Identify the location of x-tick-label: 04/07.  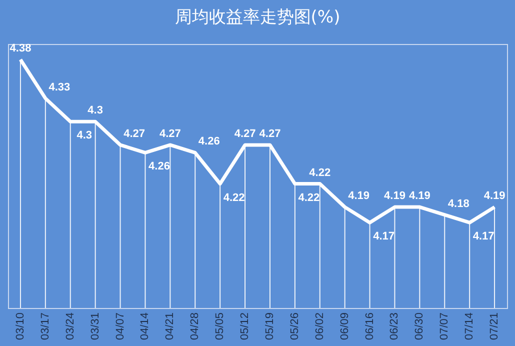
(120, 326).